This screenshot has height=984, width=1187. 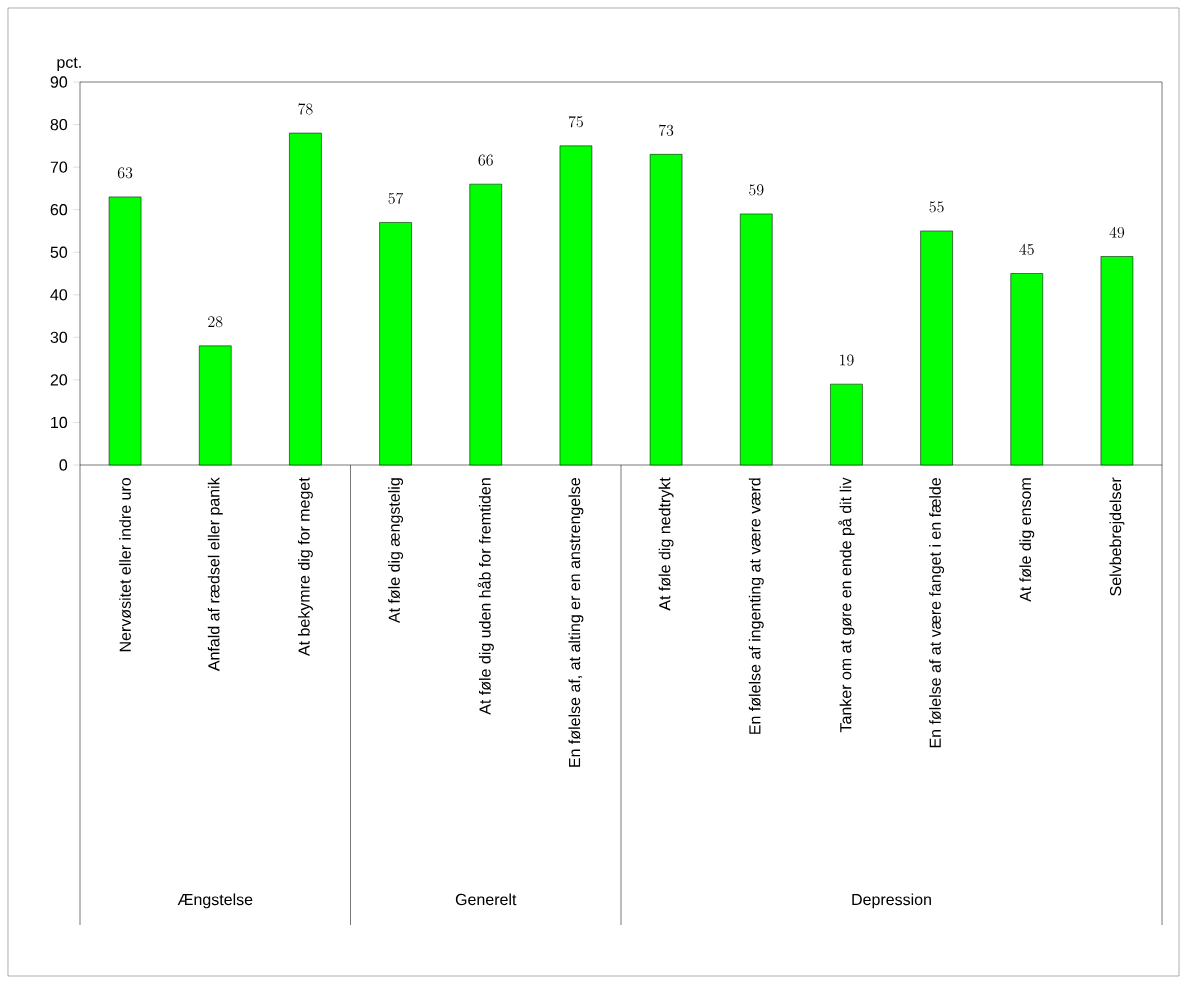 I want to click on data-label: 55, so click(x=936, y=207).